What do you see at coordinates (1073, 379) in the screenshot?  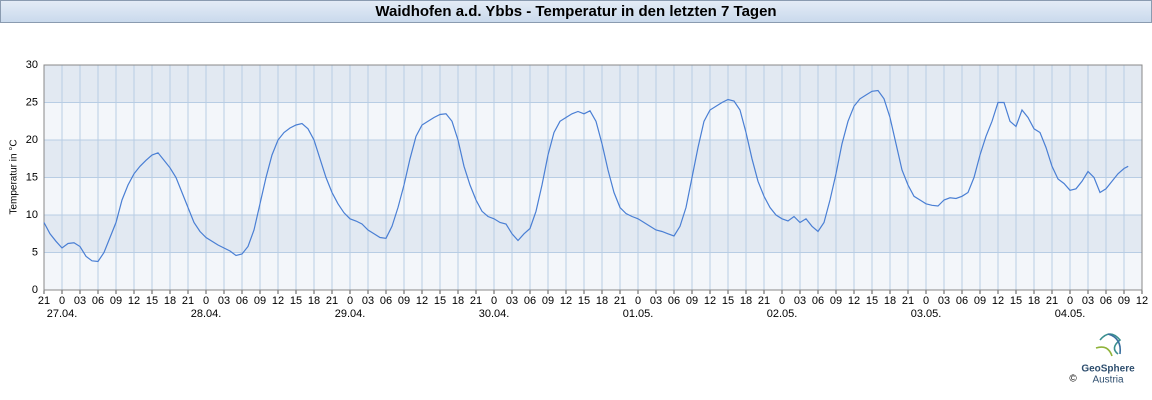 I see `copyright: ©` at bounding box center [1073, 379].